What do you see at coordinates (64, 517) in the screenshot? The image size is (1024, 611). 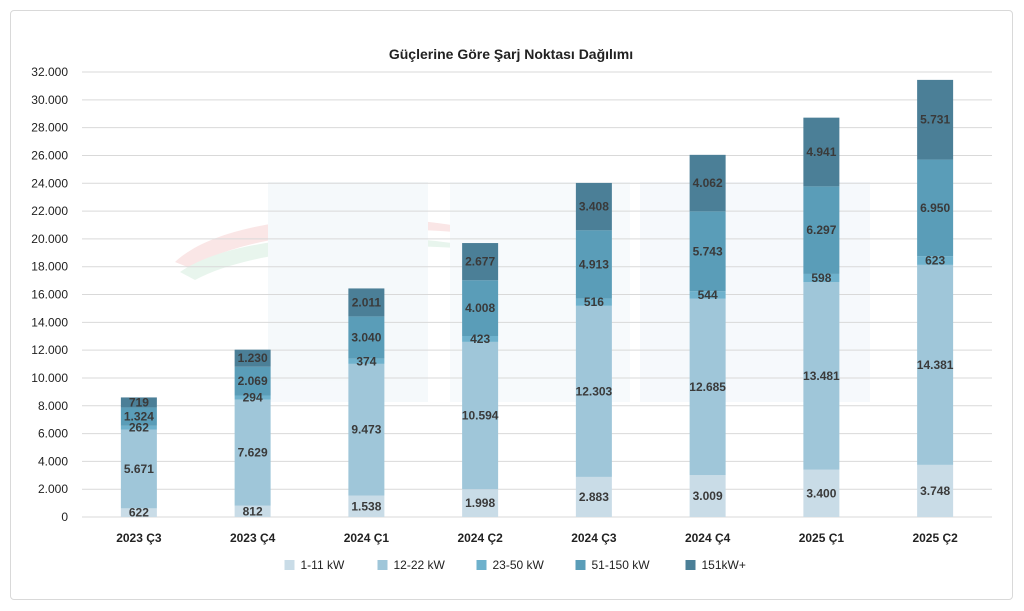 I see `y-tick-label: 0` at bounding box center [64, 517].